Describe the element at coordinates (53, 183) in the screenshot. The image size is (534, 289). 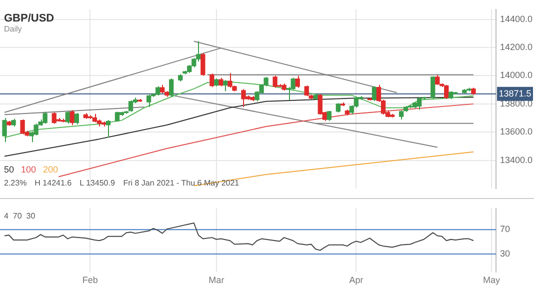
I see `annotation: H 14241.6` at that location.